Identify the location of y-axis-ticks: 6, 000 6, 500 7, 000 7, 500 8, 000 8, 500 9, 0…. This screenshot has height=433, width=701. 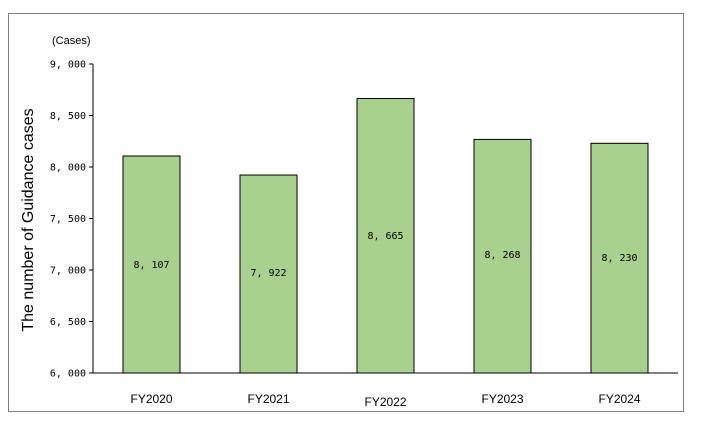
(71, 220).